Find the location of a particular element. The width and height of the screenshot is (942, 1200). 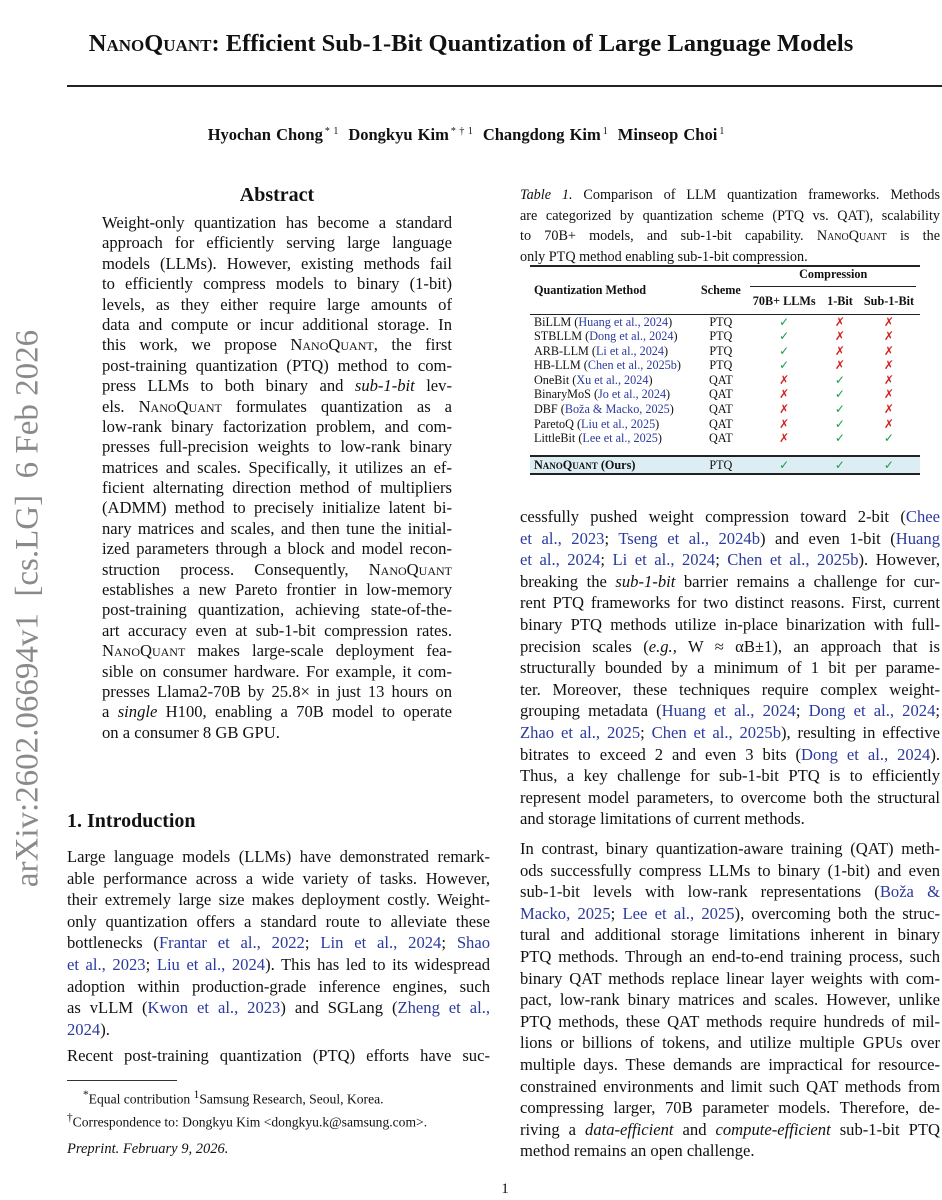

citation-link: Shao is located at coordinates (473, 943).